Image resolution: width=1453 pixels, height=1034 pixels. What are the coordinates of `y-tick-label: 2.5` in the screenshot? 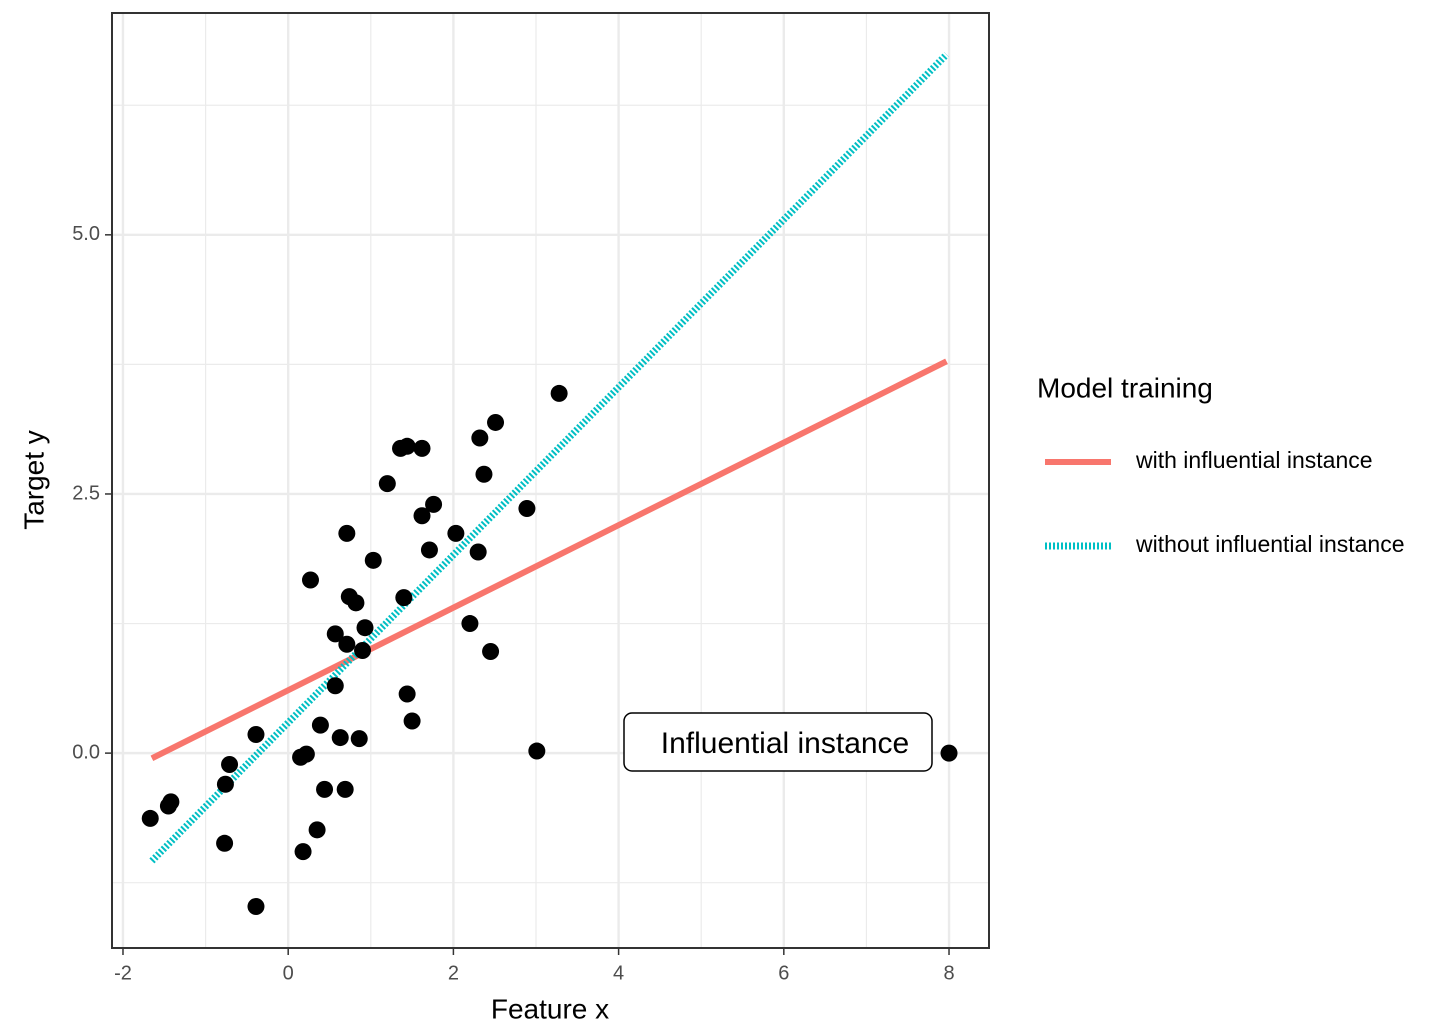 It's located at (86, 493).